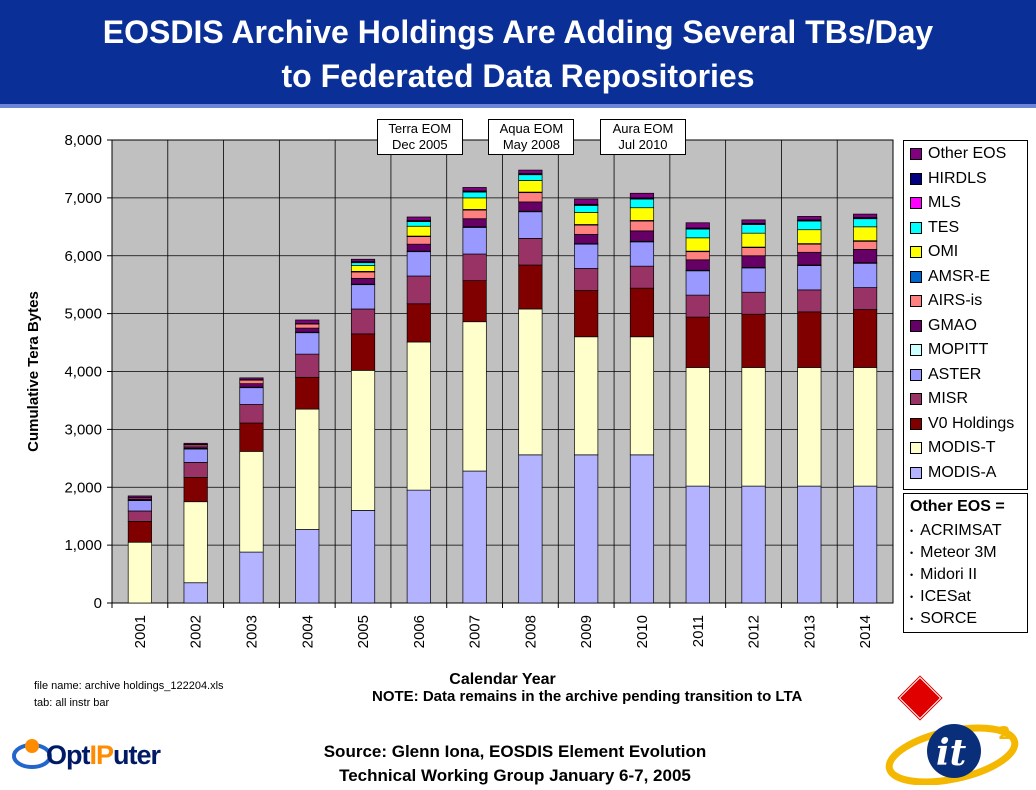  Describe the element at coordinates (530, 177) in the screenshot. I see `bar-segment-tes-2008` at that location.